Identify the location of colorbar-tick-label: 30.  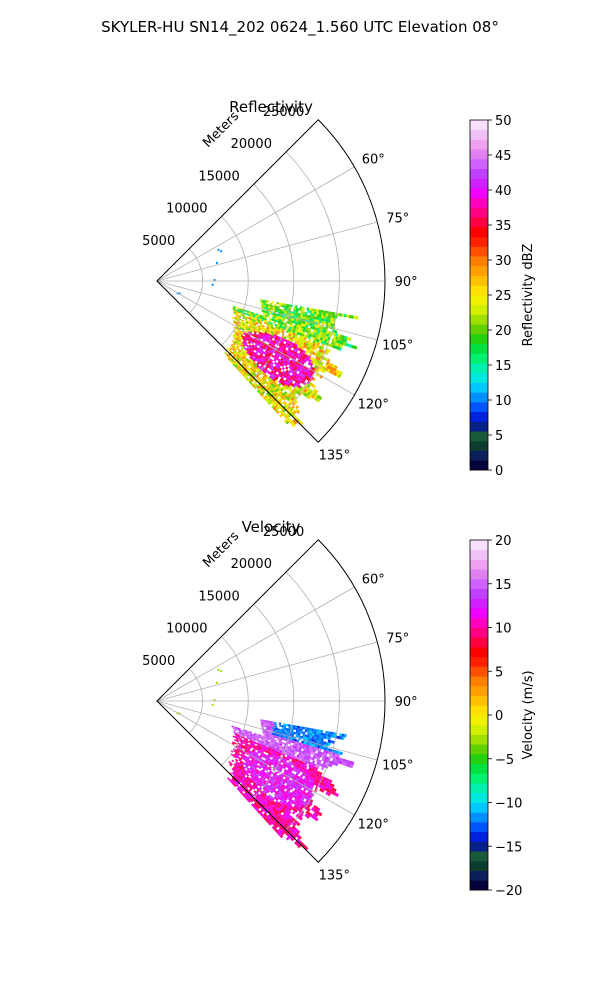
(503, 261).